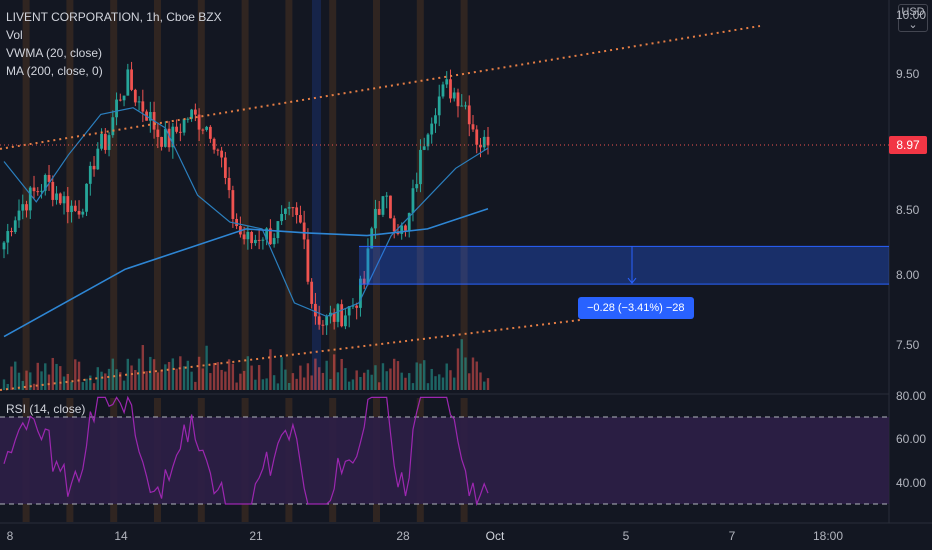 This screenshot has width=932, height=550. I want to click on price-tick: 10.00, so click(911, 15).